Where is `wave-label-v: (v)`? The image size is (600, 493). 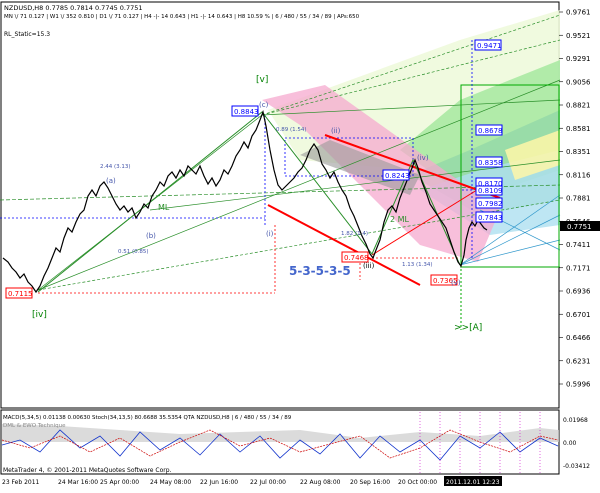
wave-label-v: (v) is located at coordinates (456, 283).